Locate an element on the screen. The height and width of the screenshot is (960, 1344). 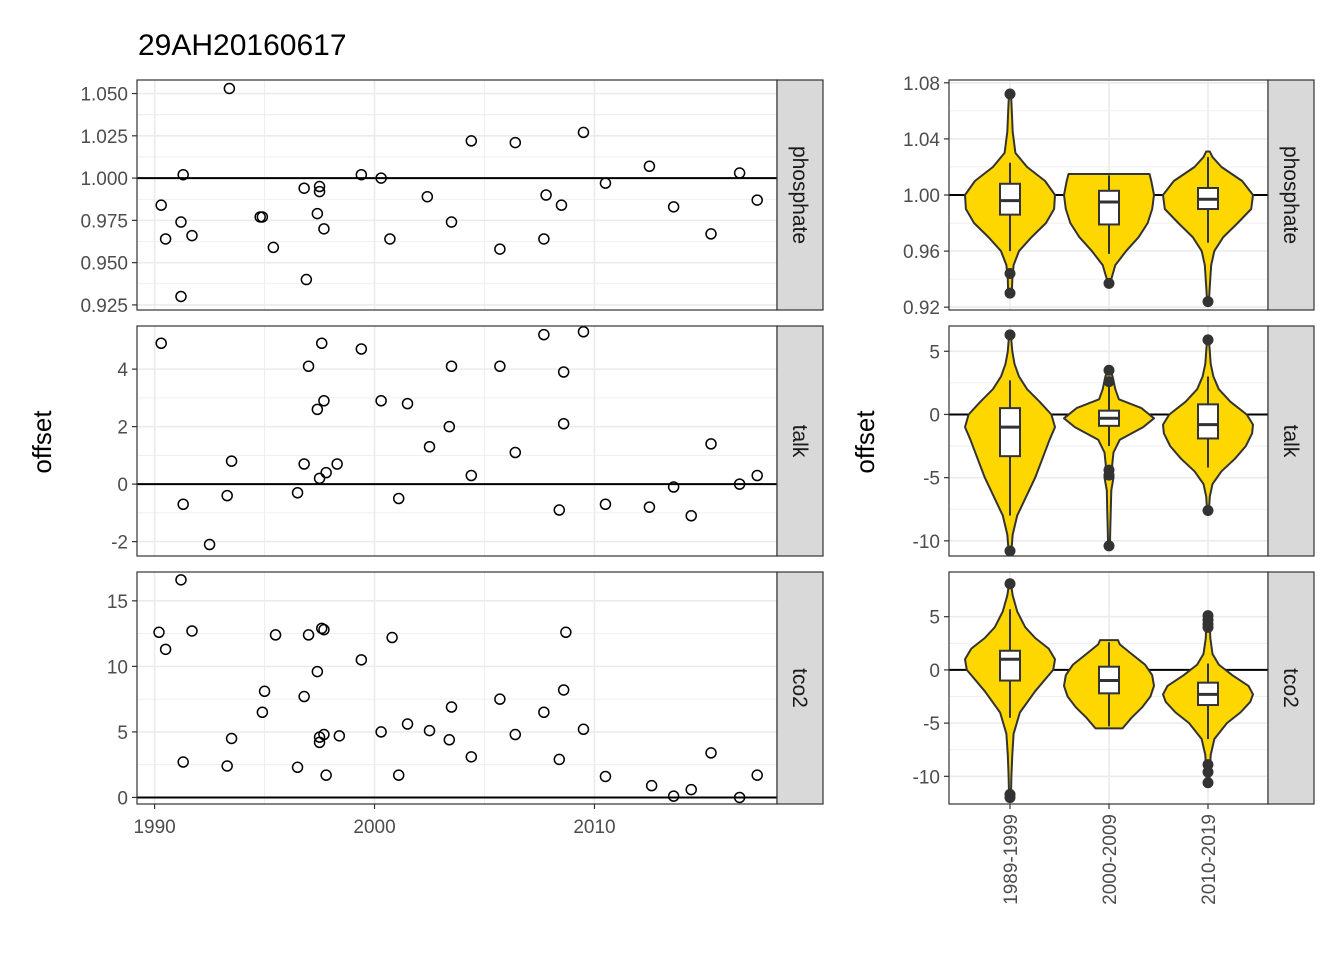
violin-strip-label-phosphate: phosphate is located at coordinates (1290, 195).